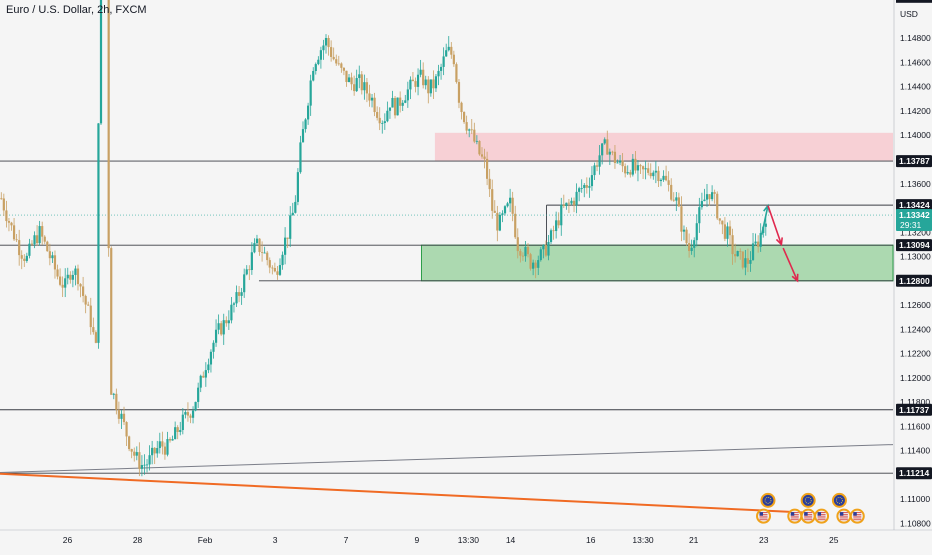  I want to click on time-tick-label: 25, so click(834, 540).